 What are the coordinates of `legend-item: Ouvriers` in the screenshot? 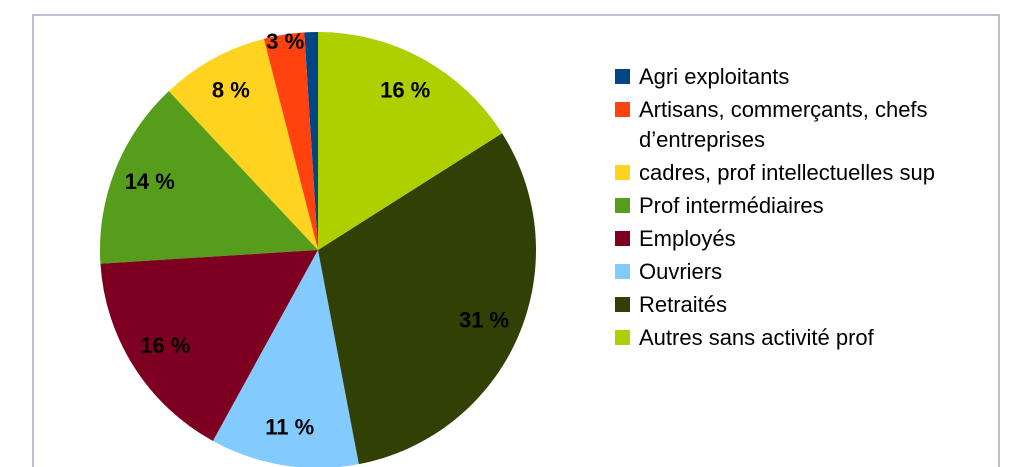 It's located at (800, 272).